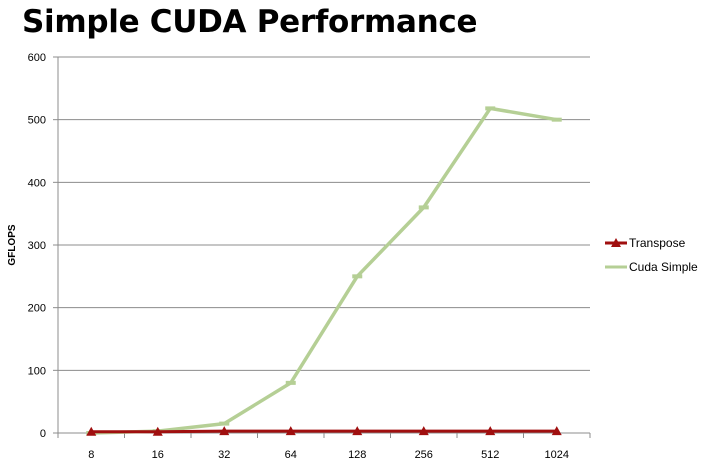 This screenshot has width=702, height=467. Describe the element at coordinates (557, 455) in the screenshot. I see `x-tick-label: 1024` at that location.